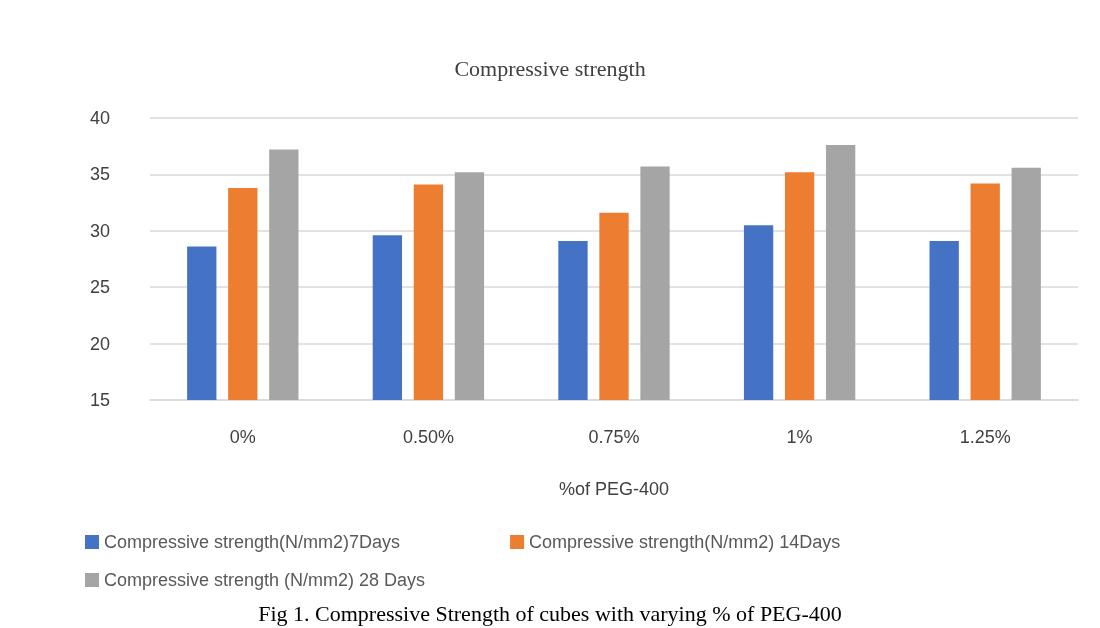  Describe the element at coordinates (799, 437) in the screenshot. I see `x-tick-label: 1%` at that location.